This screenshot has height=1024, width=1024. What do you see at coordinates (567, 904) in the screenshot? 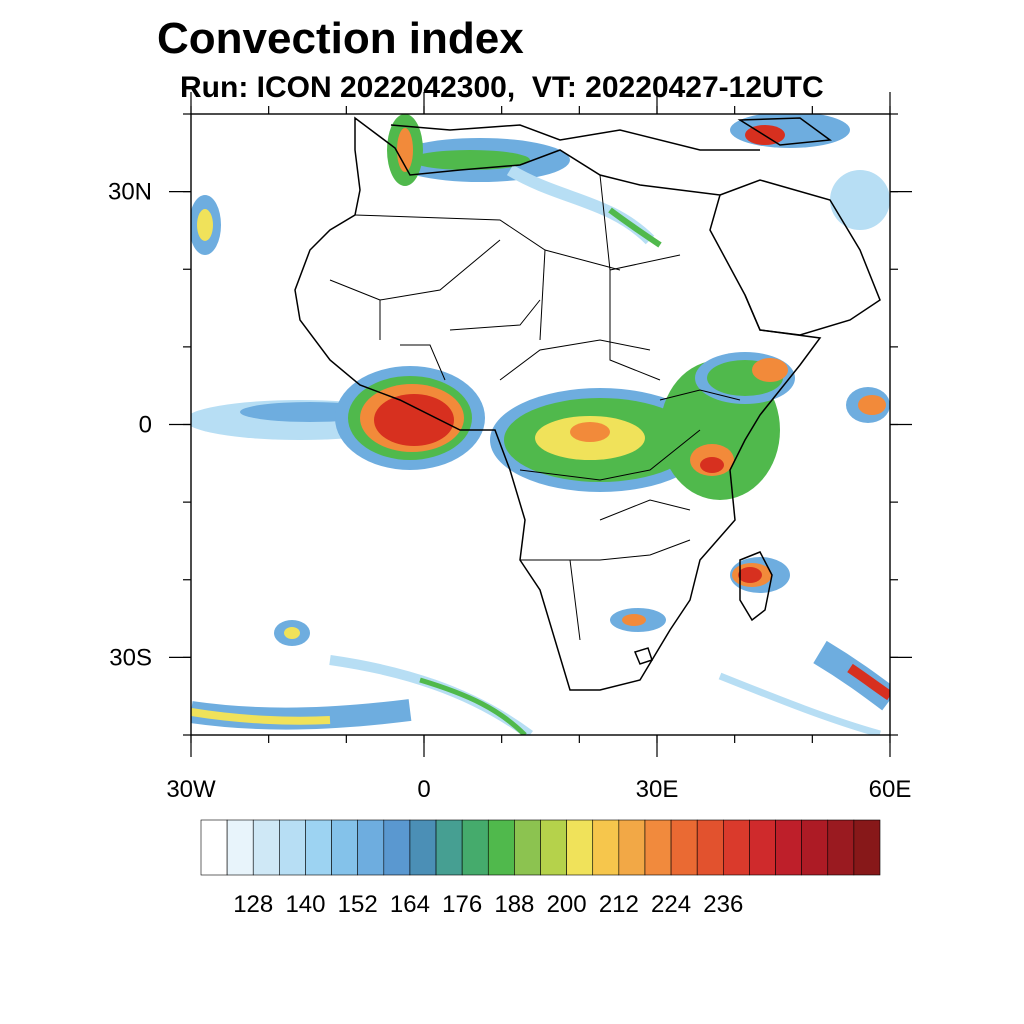
I see `colorbar-label: 200` at bounding box center [567, 904].